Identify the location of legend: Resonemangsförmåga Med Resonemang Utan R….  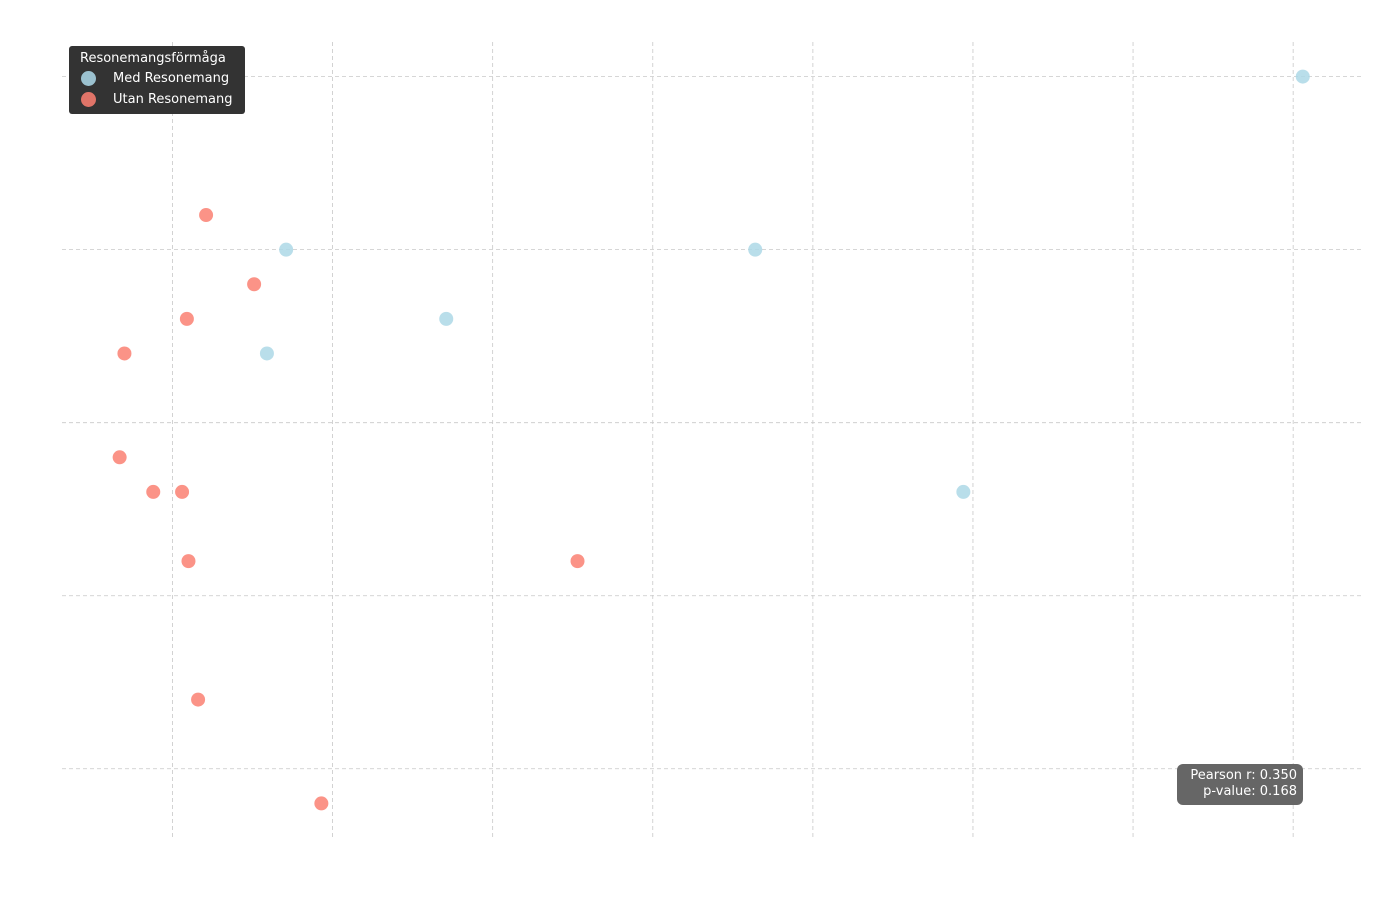
(157, 80).